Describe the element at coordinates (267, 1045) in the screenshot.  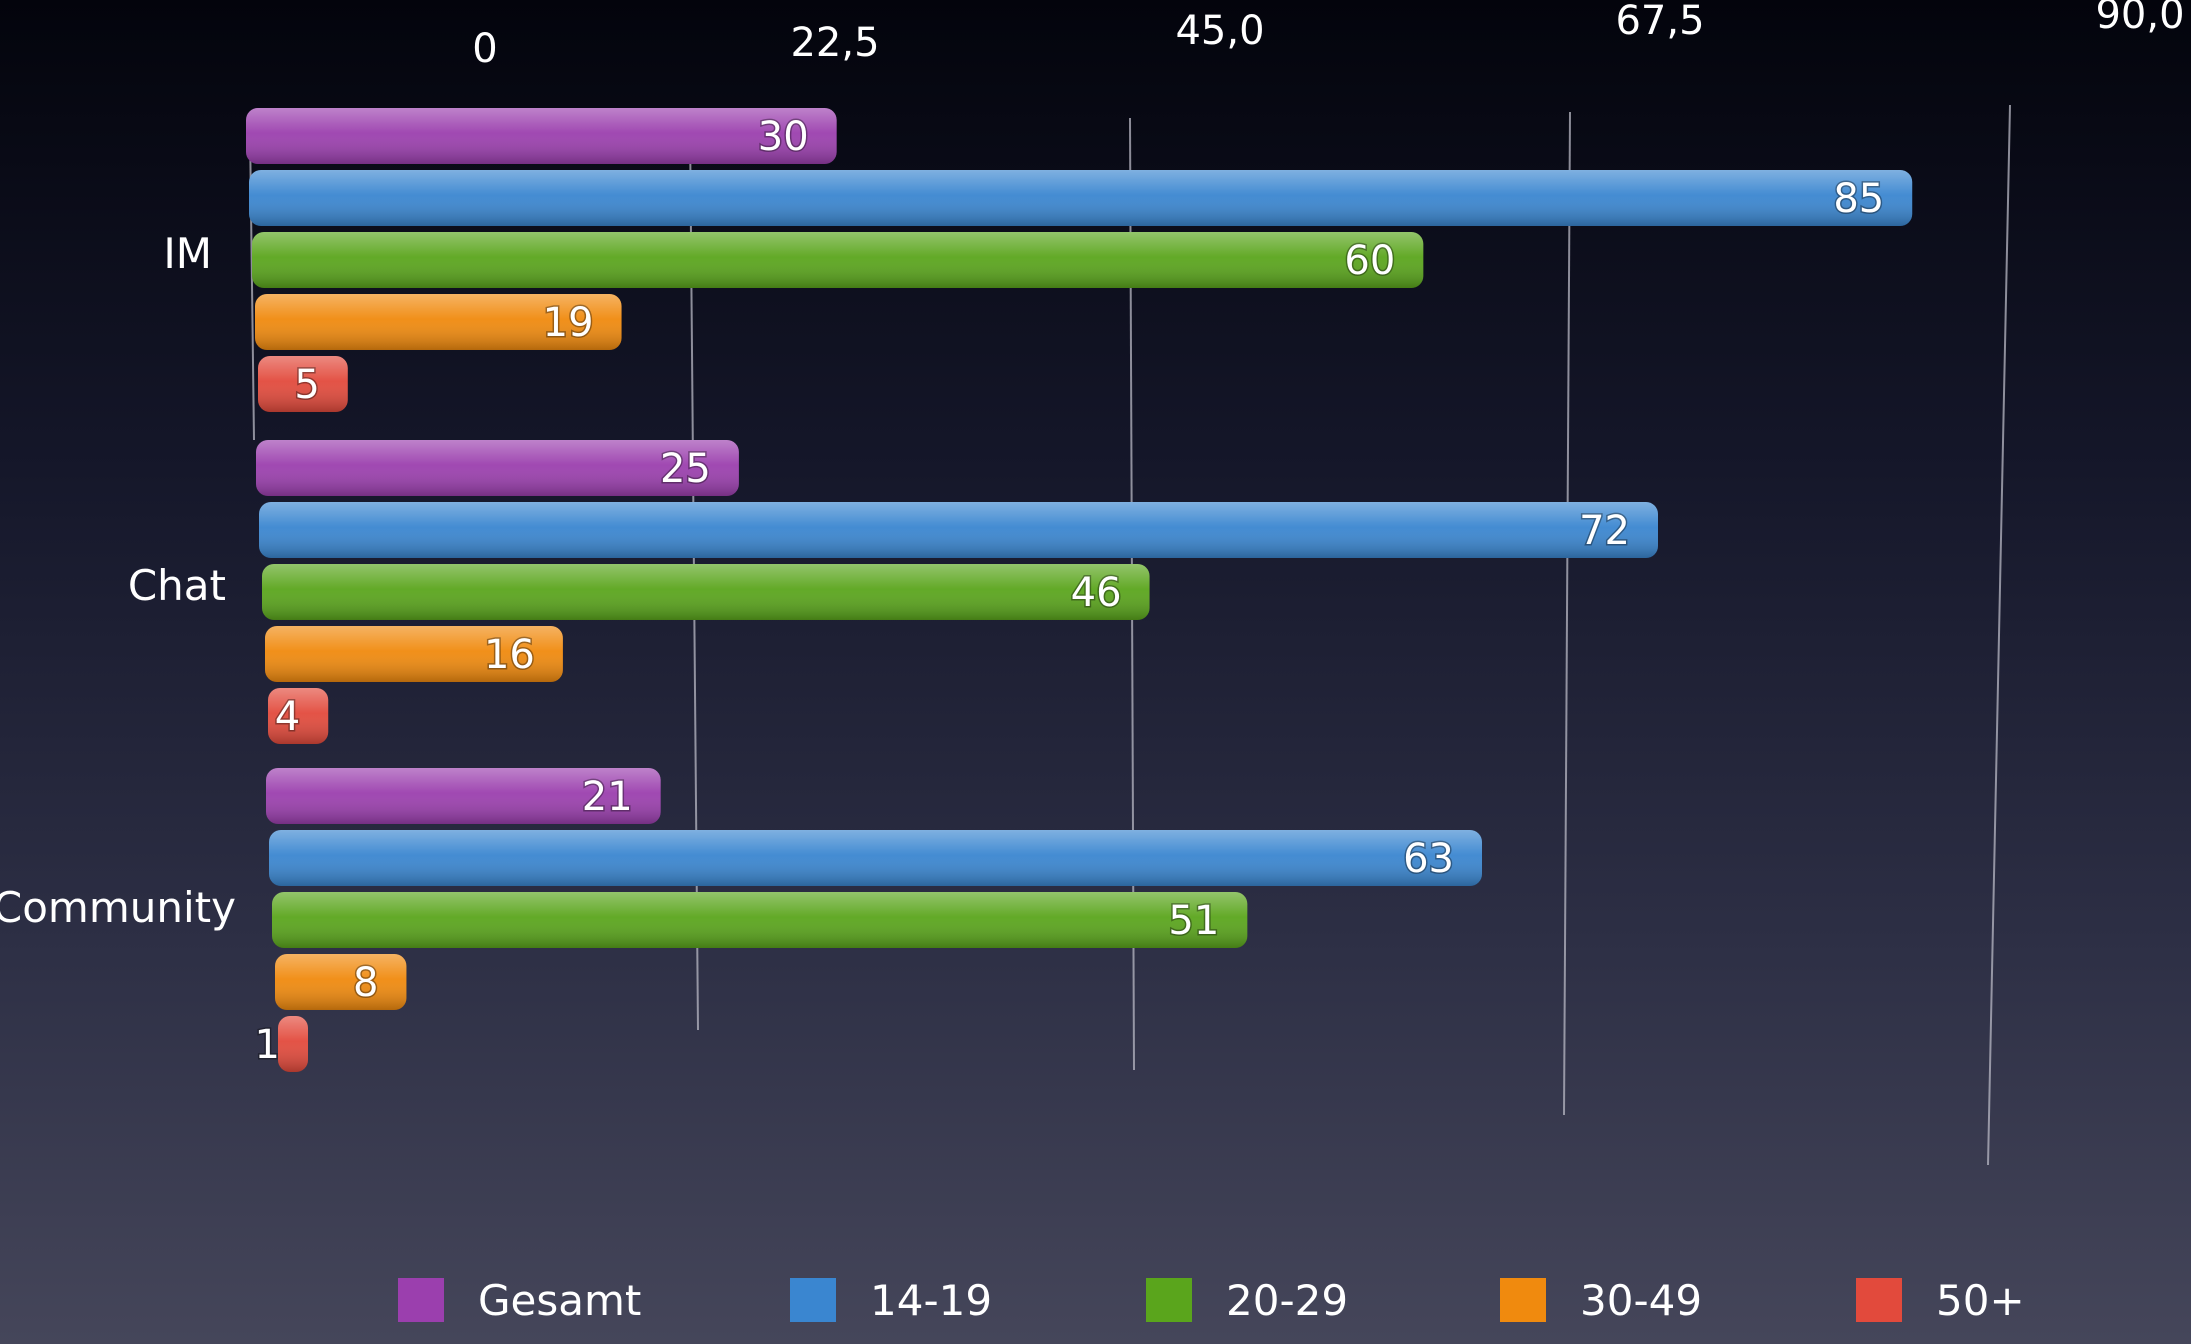
I see `data-label: 1` at that location.